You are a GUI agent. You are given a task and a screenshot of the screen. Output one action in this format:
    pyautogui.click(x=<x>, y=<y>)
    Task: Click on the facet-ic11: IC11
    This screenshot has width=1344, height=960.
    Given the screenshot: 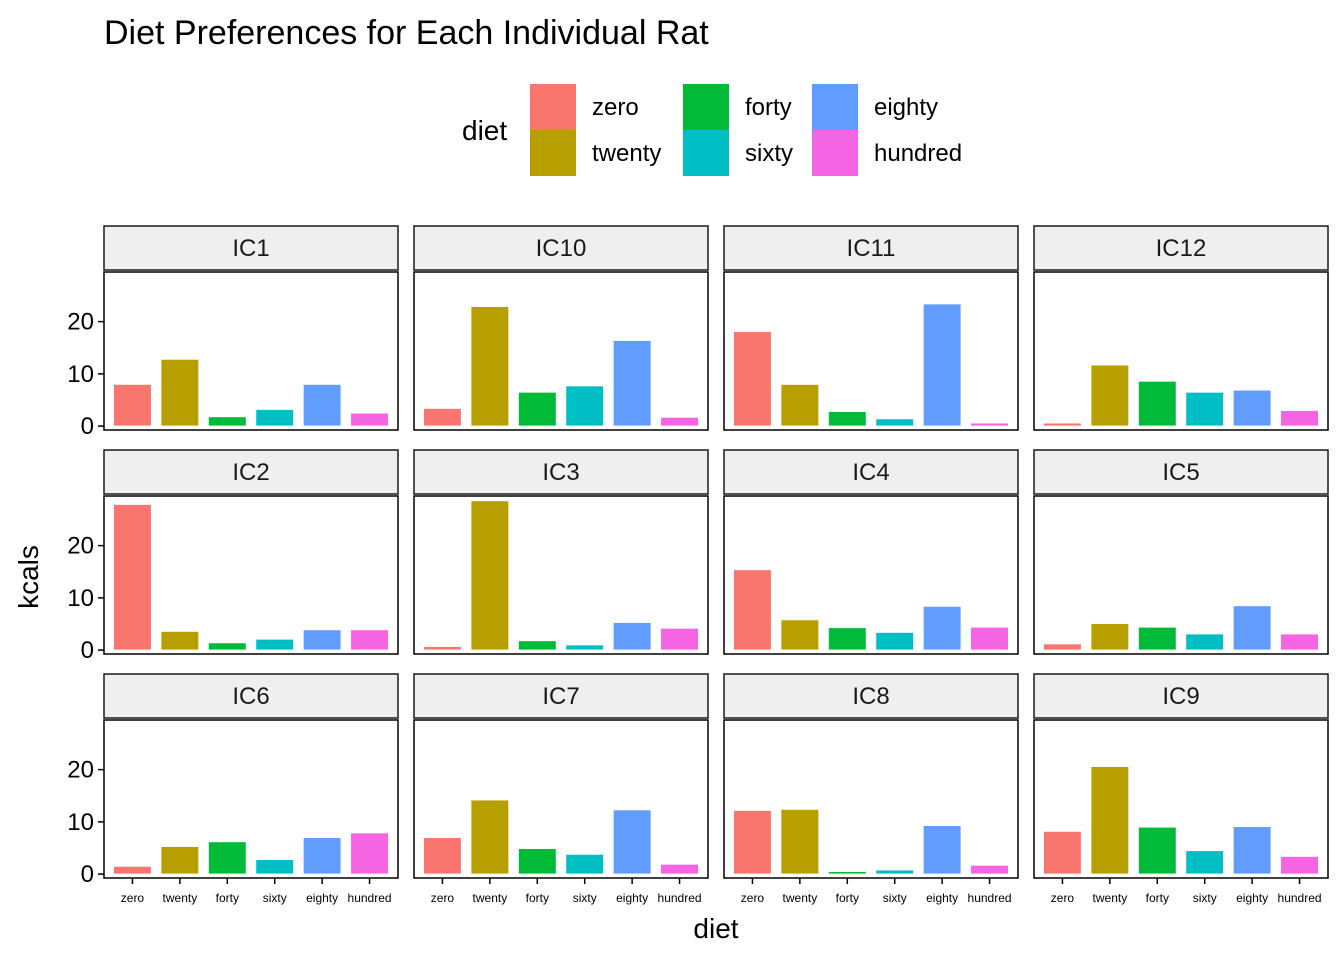 What is the action you would take?
    pyautogui.click(x=871, y=328)
    